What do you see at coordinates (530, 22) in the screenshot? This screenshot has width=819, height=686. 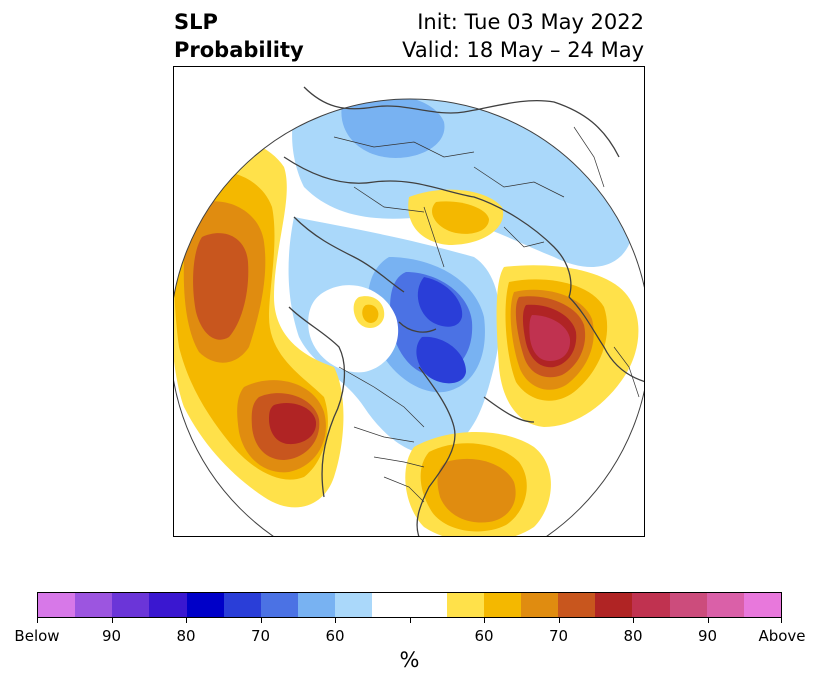 I see `init-date: Init: Tue 03 May 2022` at bounding box center [530, 22].